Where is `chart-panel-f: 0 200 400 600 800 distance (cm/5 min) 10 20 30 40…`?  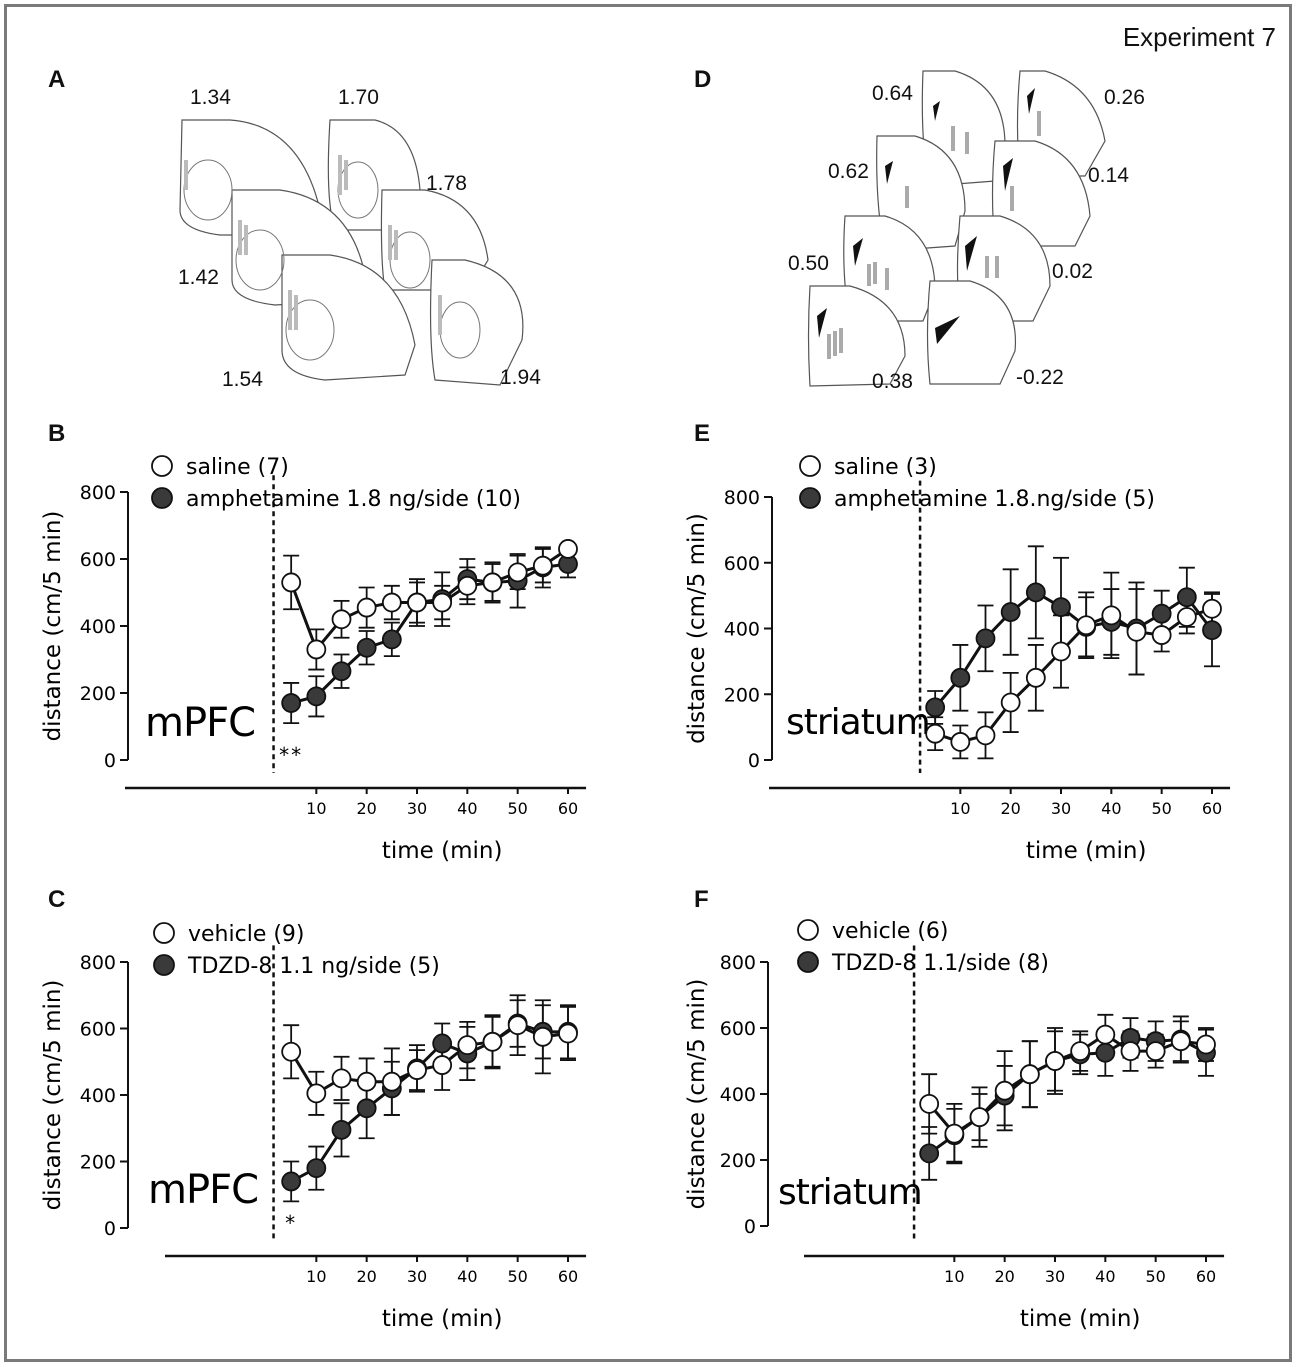
chart-panel-f: 0 200 400 600 800 distance (cm/5 min) 10 20 30 40… is located at coordinates (954, 1125).